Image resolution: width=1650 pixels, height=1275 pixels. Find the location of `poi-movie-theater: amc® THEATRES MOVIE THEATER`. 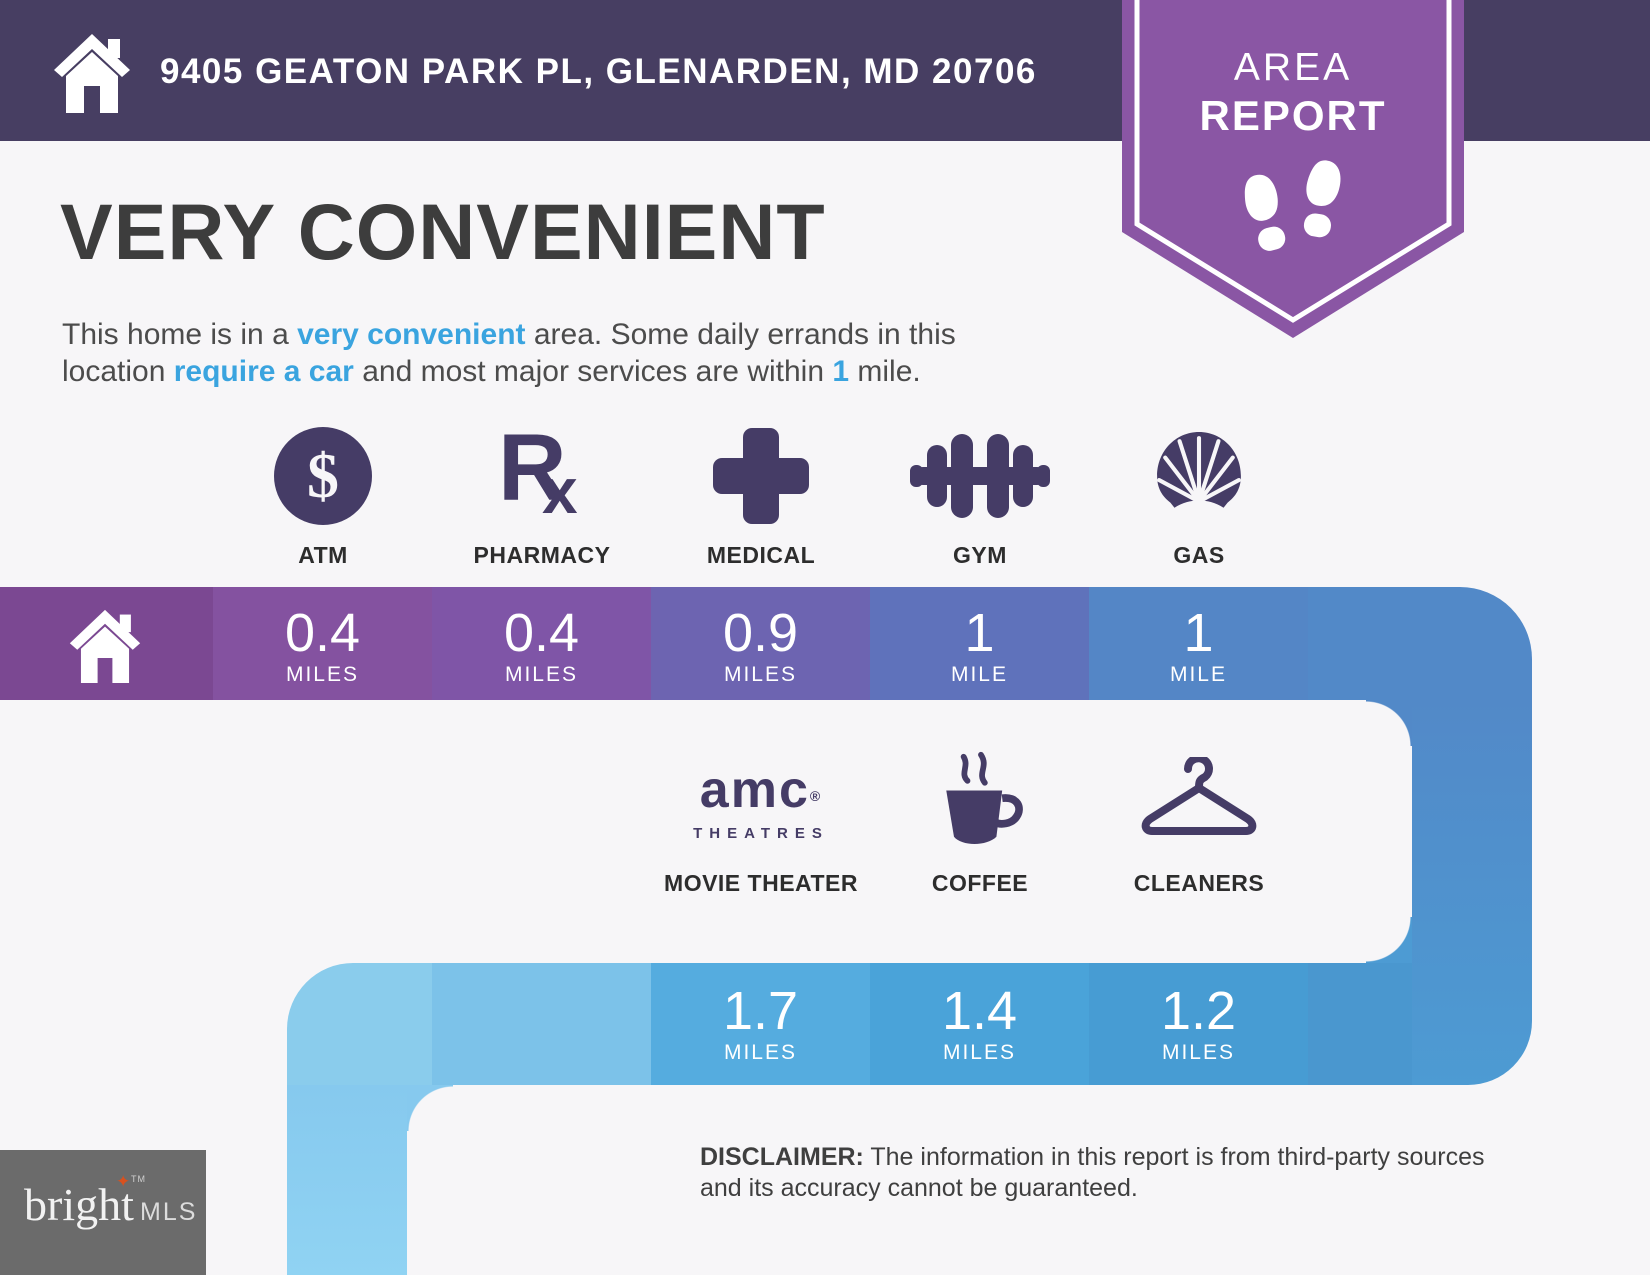

poi-movie-theater: amc® THEATRES MOVIE THEATER is located at coordinates (761, 824).